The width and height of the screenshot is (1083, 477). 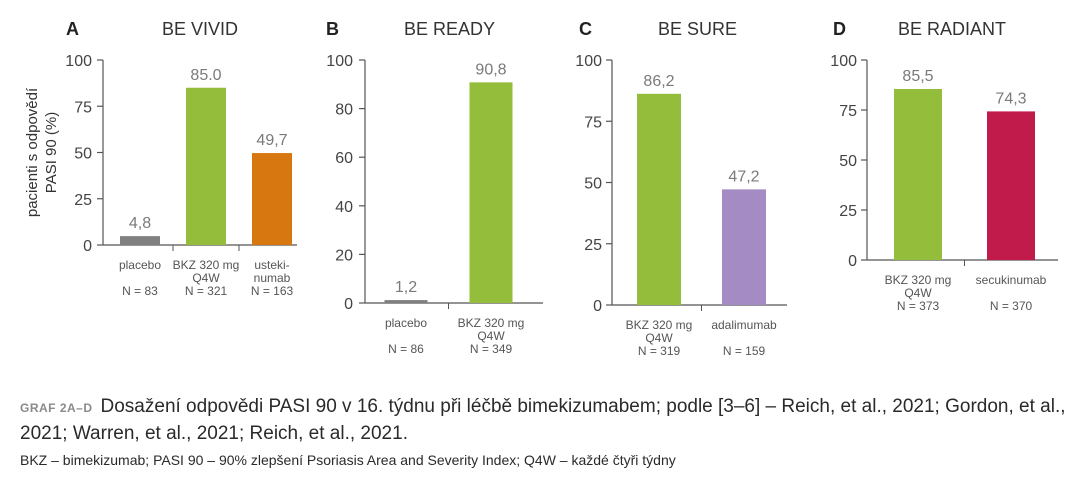 I want to click on panel-a-letter: A, so click(x=72, y=29).